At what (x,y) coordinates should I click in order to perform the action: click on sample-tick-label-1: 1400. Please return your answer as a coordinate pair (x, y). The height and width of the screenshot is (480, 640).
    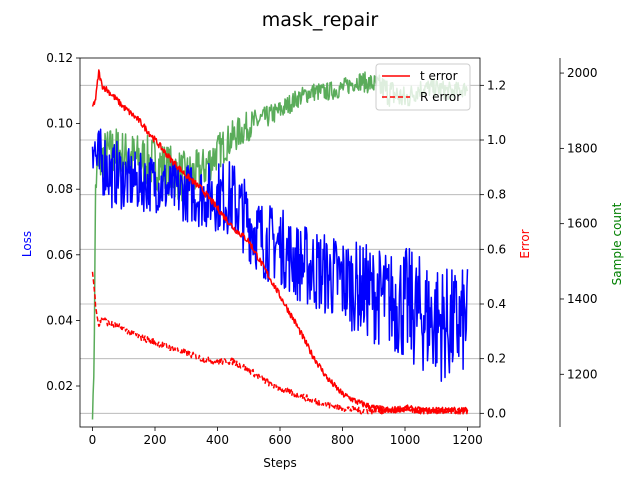
    Looking at the image, I should click on (582, 299).